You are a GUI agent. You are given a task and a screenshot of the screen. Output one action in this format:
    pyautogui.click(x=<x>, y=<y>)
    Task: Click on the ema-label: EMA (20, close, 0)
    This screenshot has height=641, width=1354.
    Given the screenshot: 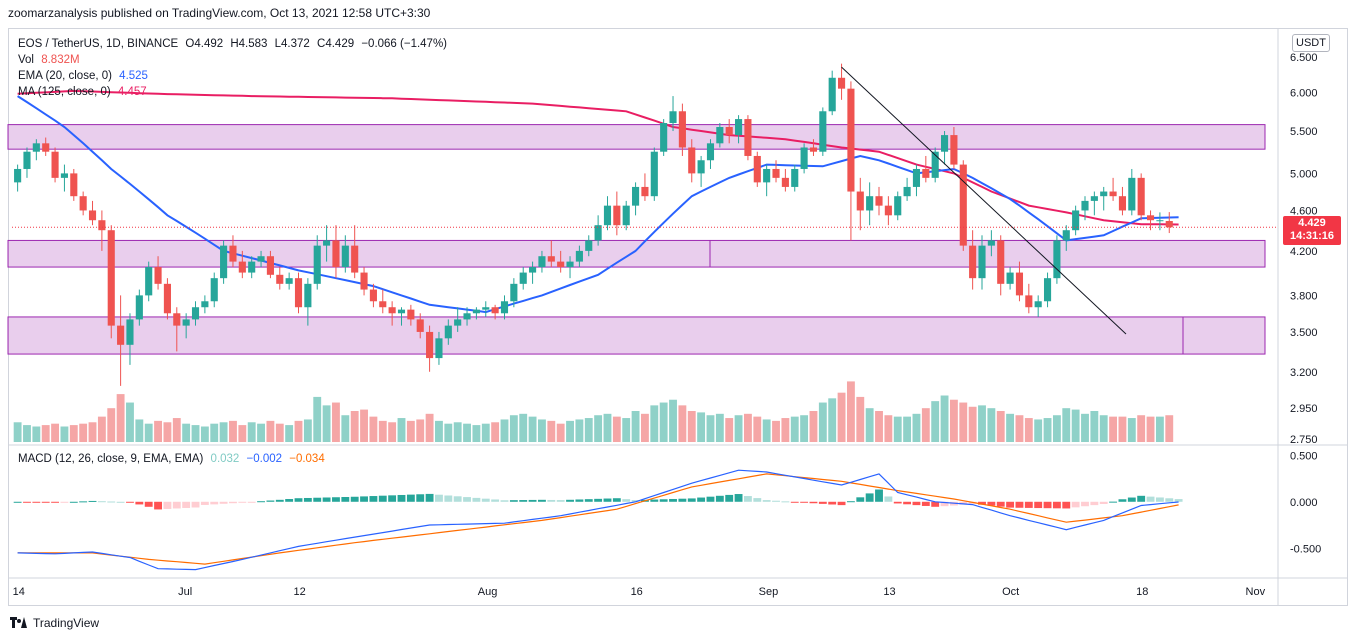 What is the action you would take?
    pyautogui.click(x=65, y=76)
    